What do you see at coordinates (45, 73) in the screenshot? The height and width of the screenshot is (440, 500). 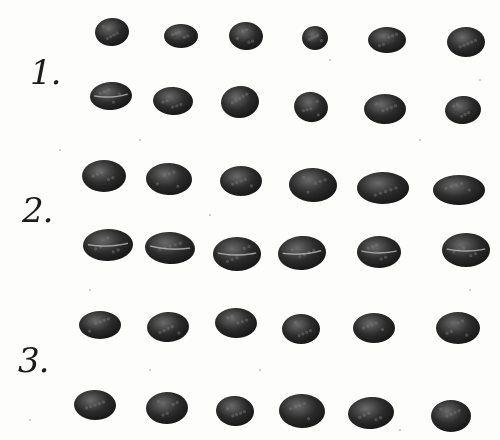 I see `group-label-1: 1.` at bounding box center [45, 73].